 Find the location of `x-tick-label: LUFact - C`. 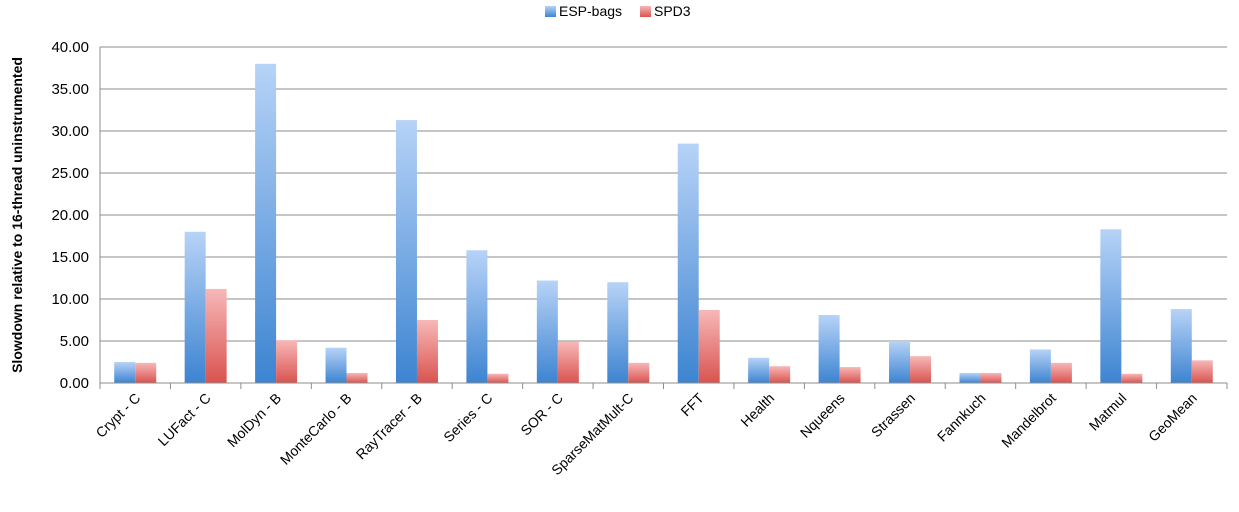

x-tick-label: LUFact - C is located at coordinates (184, 419).